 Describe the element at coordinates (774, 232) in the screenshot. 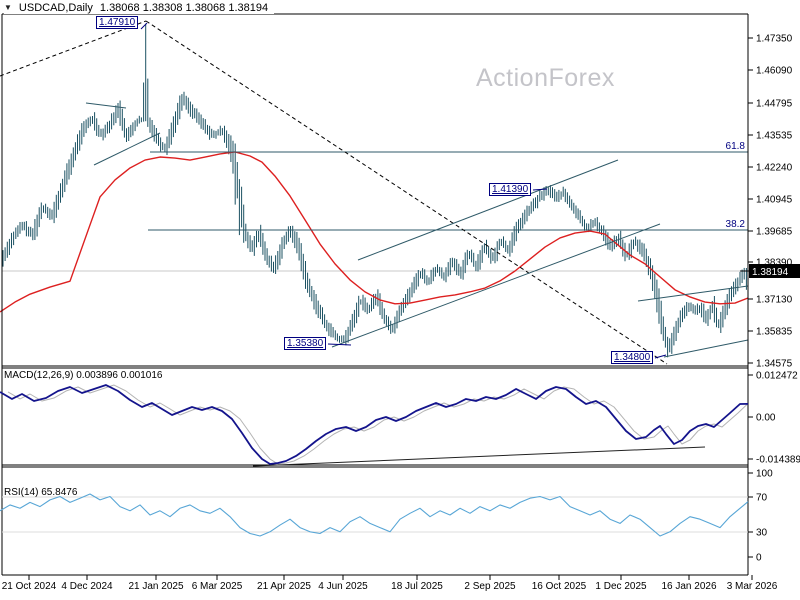

I see `price-axis-label: 1.39685` at that location.